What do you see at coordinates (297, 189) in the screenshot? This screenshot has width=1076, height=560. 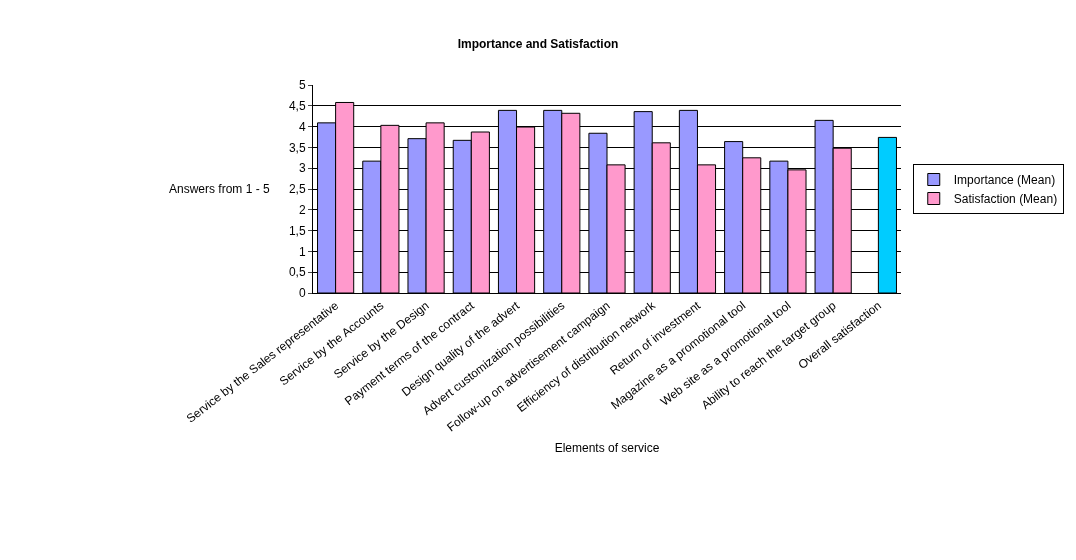 I see `y-tick-label: 2,5` at bounding box center [297, 189].